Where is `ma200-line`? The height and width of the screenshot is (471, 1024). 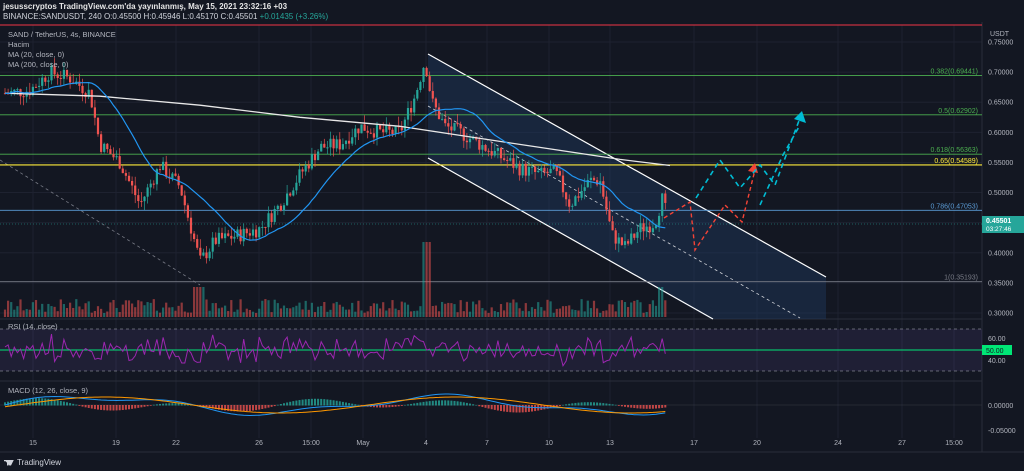 ma200-line is located at coordinates (337, 129).